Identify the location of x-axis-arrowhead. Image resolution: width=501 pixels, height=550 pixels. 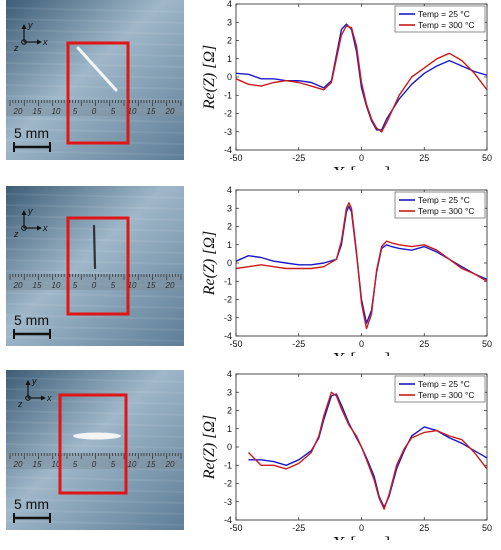
(43, 398).